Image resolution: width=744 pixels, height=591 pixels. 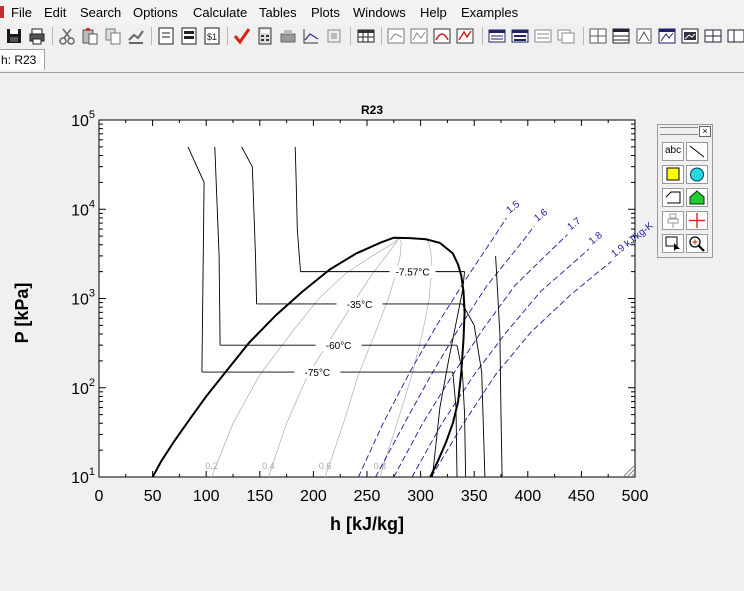 What do you see at coordinates (92, 383) in the screenshot?
I see `y-tick-exponent: 2` at bounding box center [92, 383].